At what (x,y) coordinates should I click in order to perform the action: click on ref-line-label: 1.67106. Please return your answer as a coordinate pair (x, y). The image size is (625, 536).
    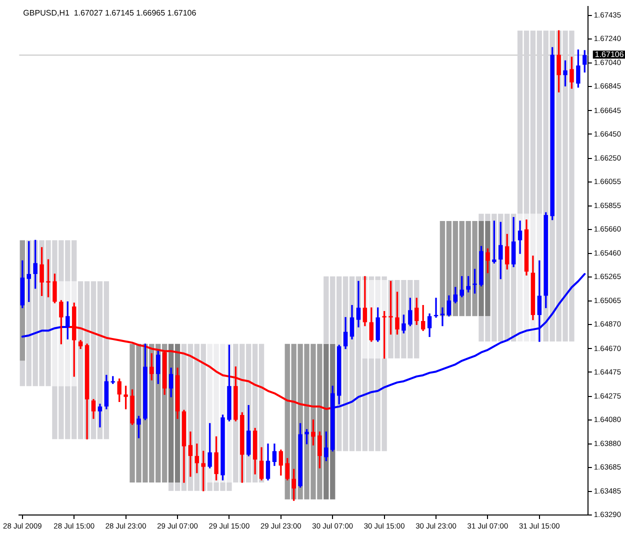
    Looking at the image, I should click on (609, 54).